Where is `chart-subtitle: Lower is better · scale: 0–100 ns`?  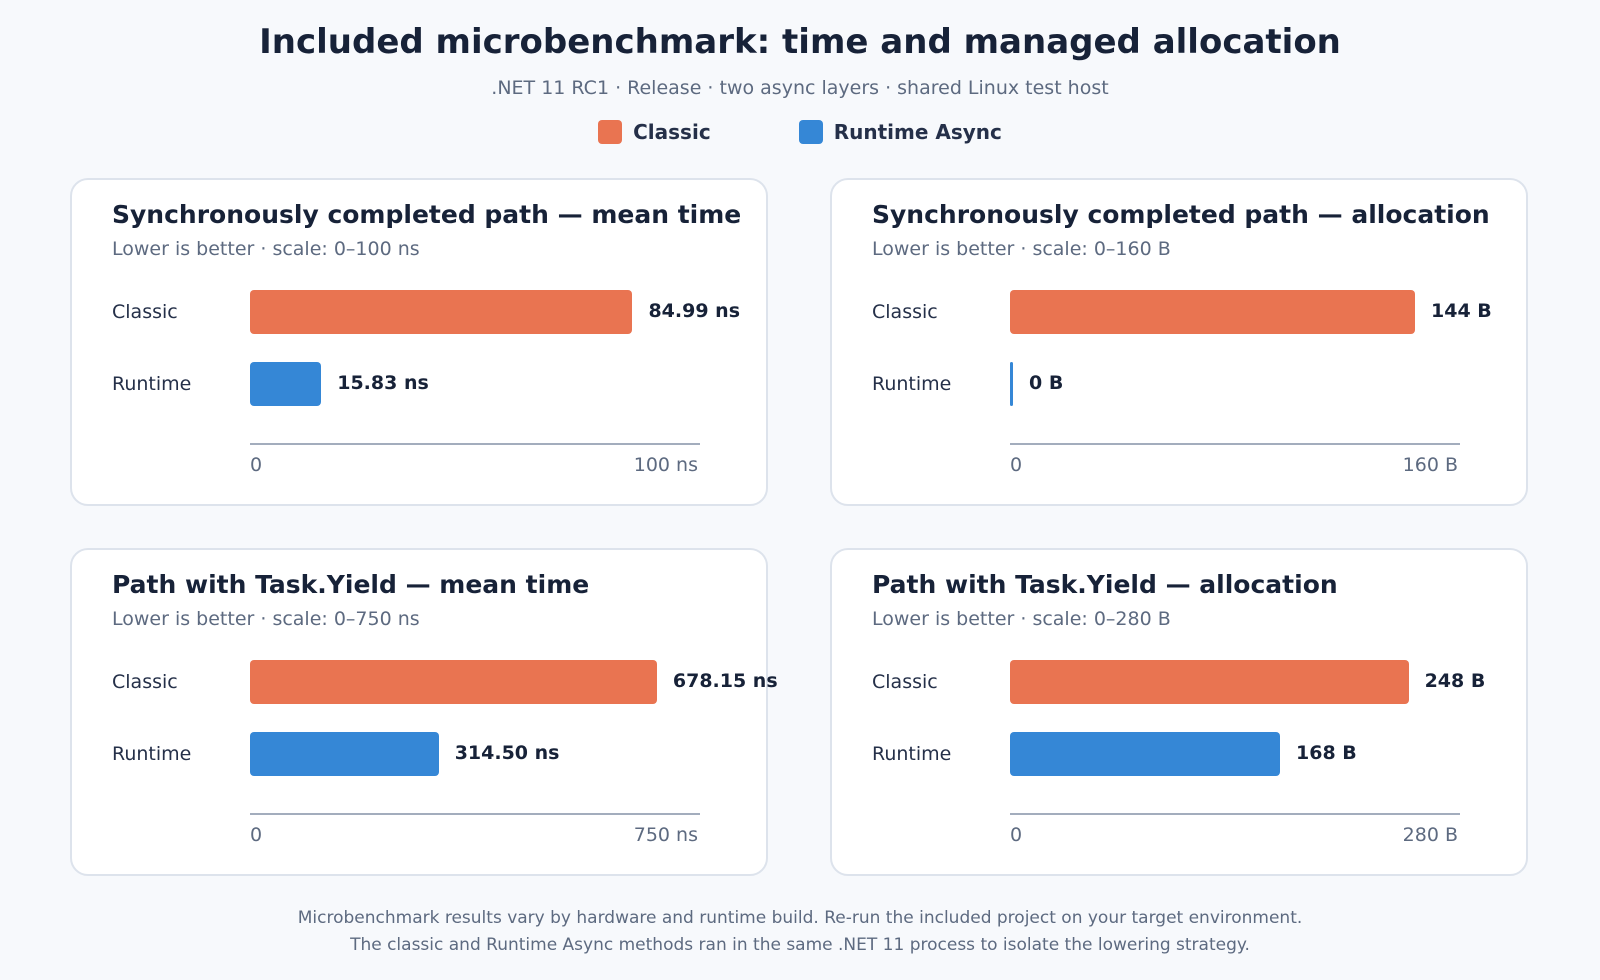 chart-subtitle: Lower is better · scale: 0–100 ns is located at coordinates (266, 249).